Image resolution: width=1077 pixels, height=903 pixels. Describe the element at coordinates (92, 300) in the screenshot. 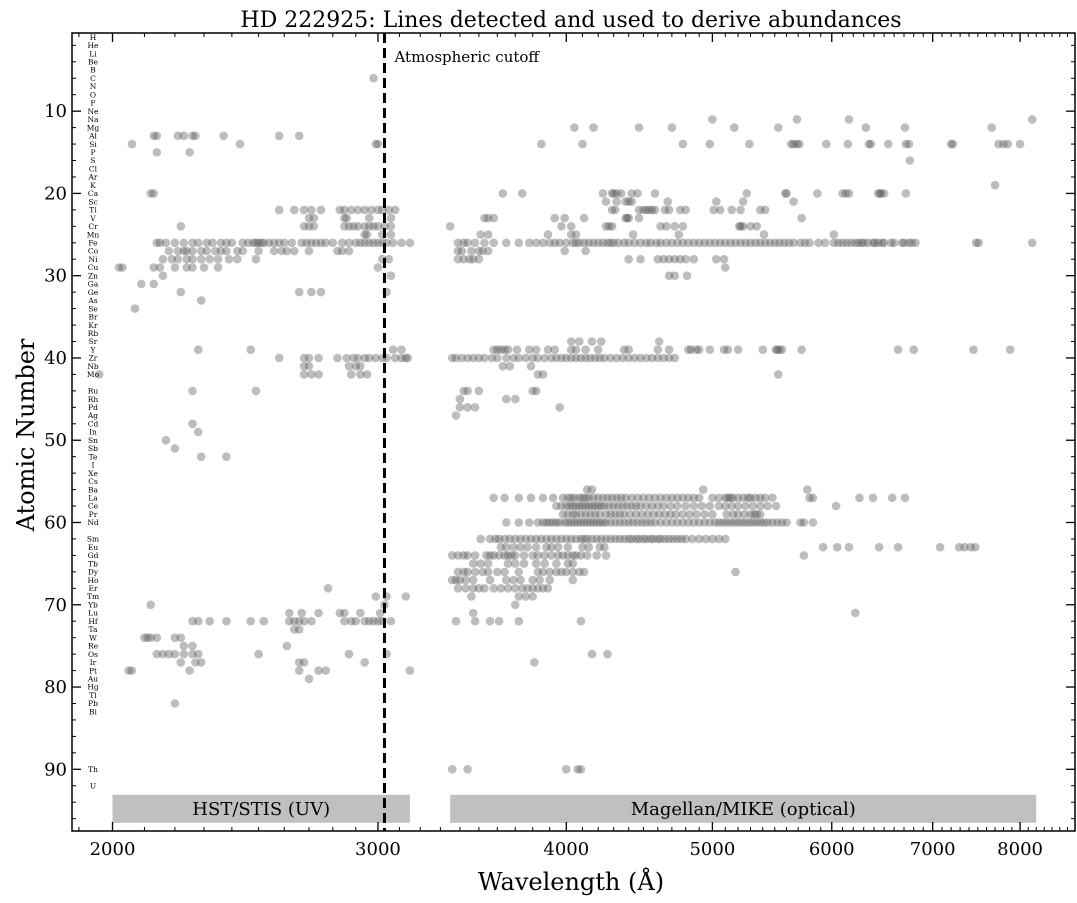

I see `element-label: As` at that location.